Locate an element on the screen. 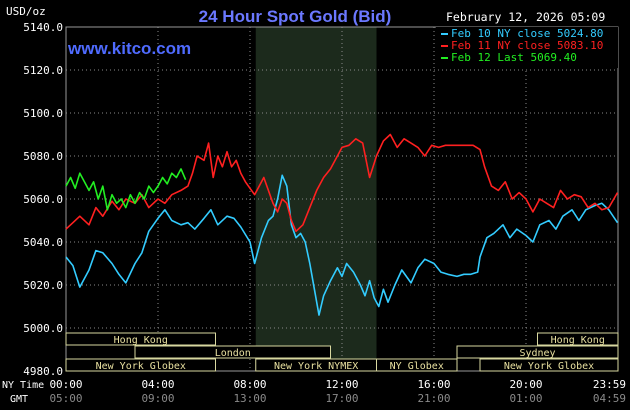  x-tick-gmt: 13:00 is located at coordinates (249, 398).